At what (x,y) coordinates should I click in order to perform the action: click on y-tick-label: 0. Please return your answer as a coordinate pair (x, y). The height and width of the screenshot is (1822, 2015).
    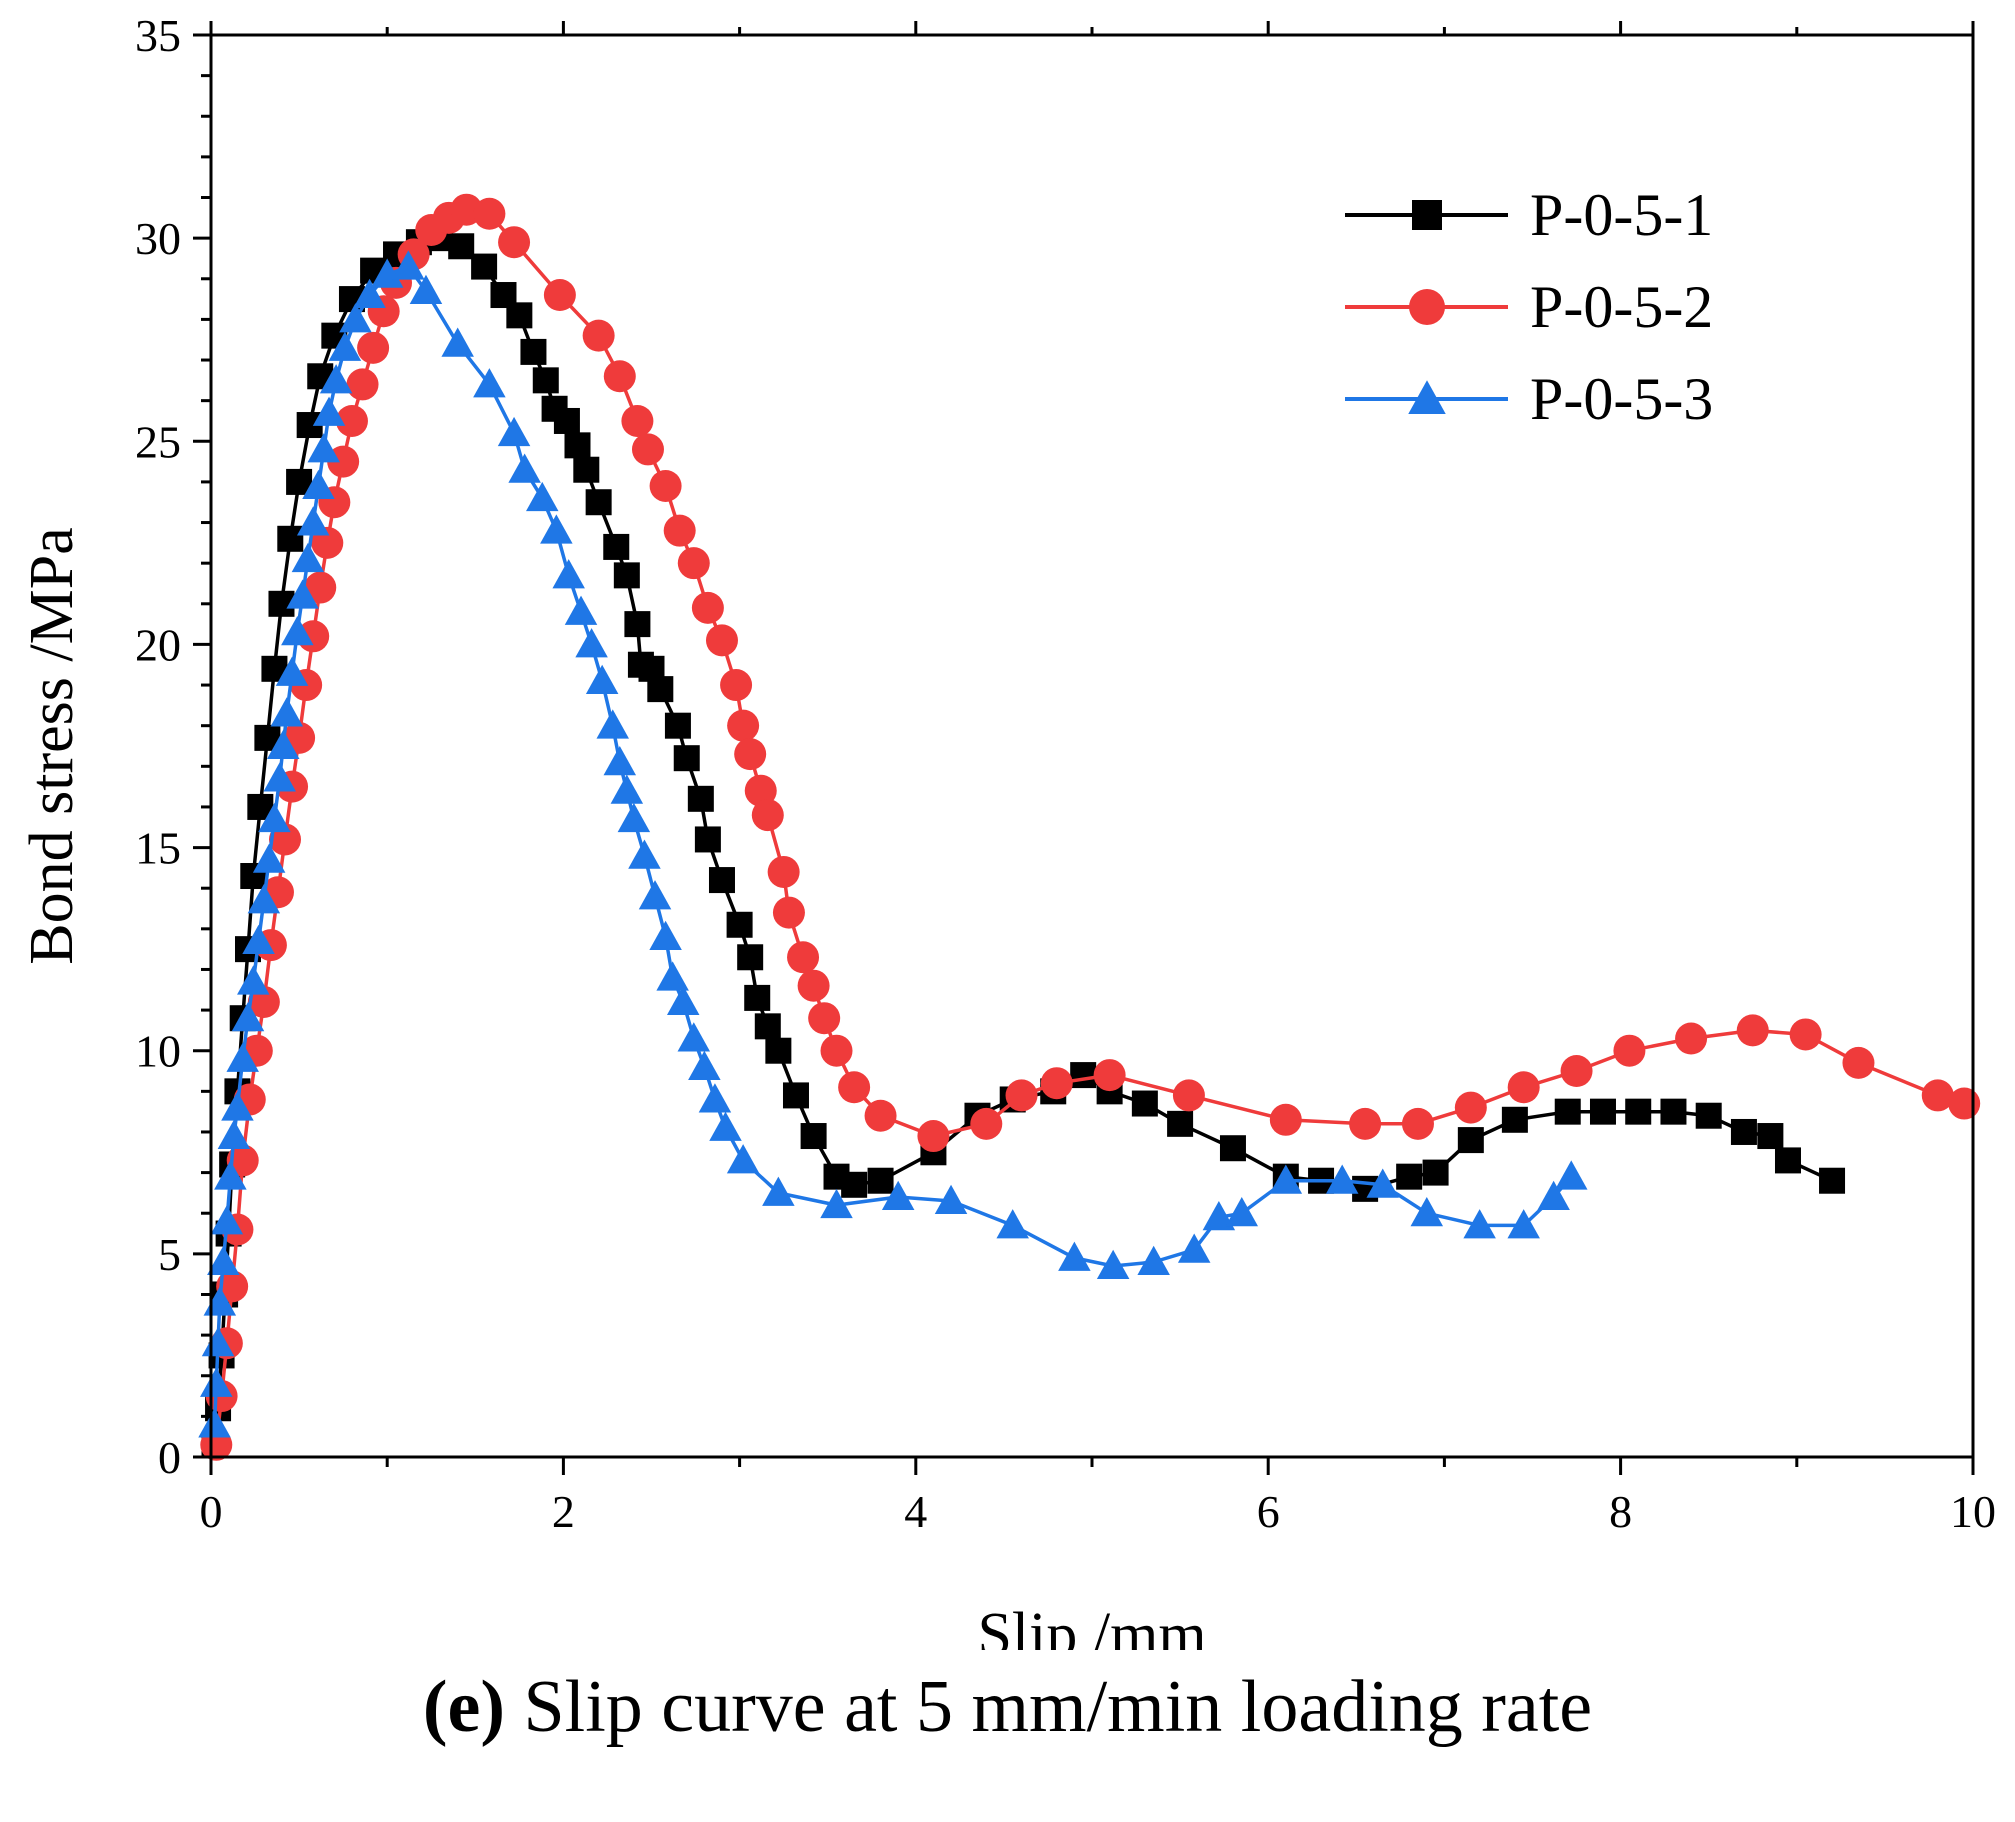
    Looking at the image, I should click on (169, 1457).